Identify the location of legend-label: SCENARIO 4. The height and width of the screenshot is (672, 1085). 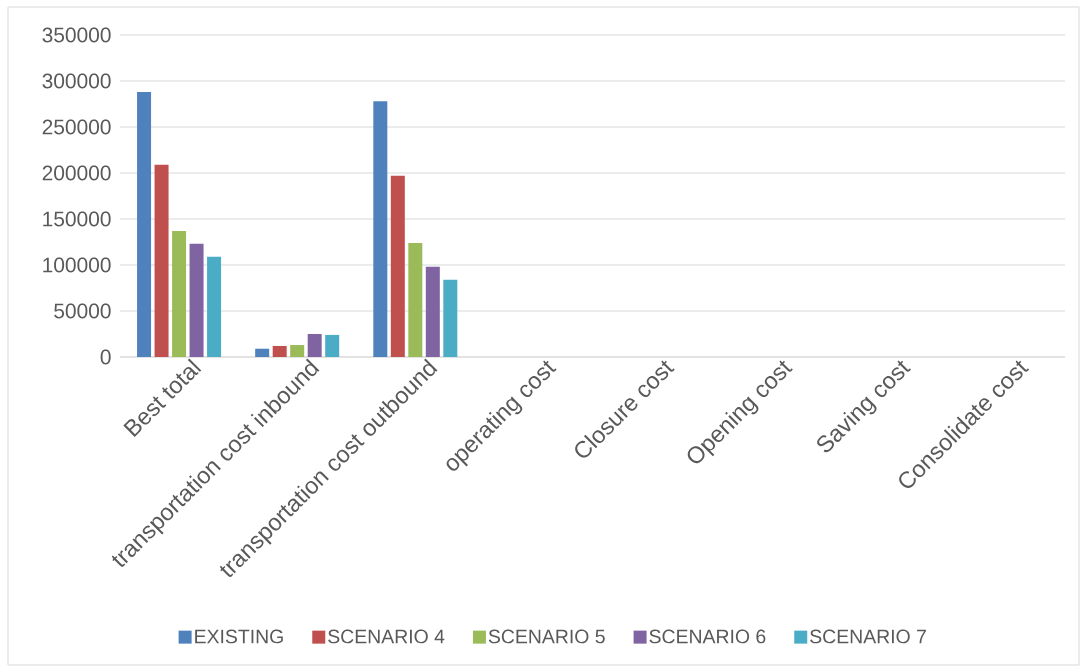
(386, 636).